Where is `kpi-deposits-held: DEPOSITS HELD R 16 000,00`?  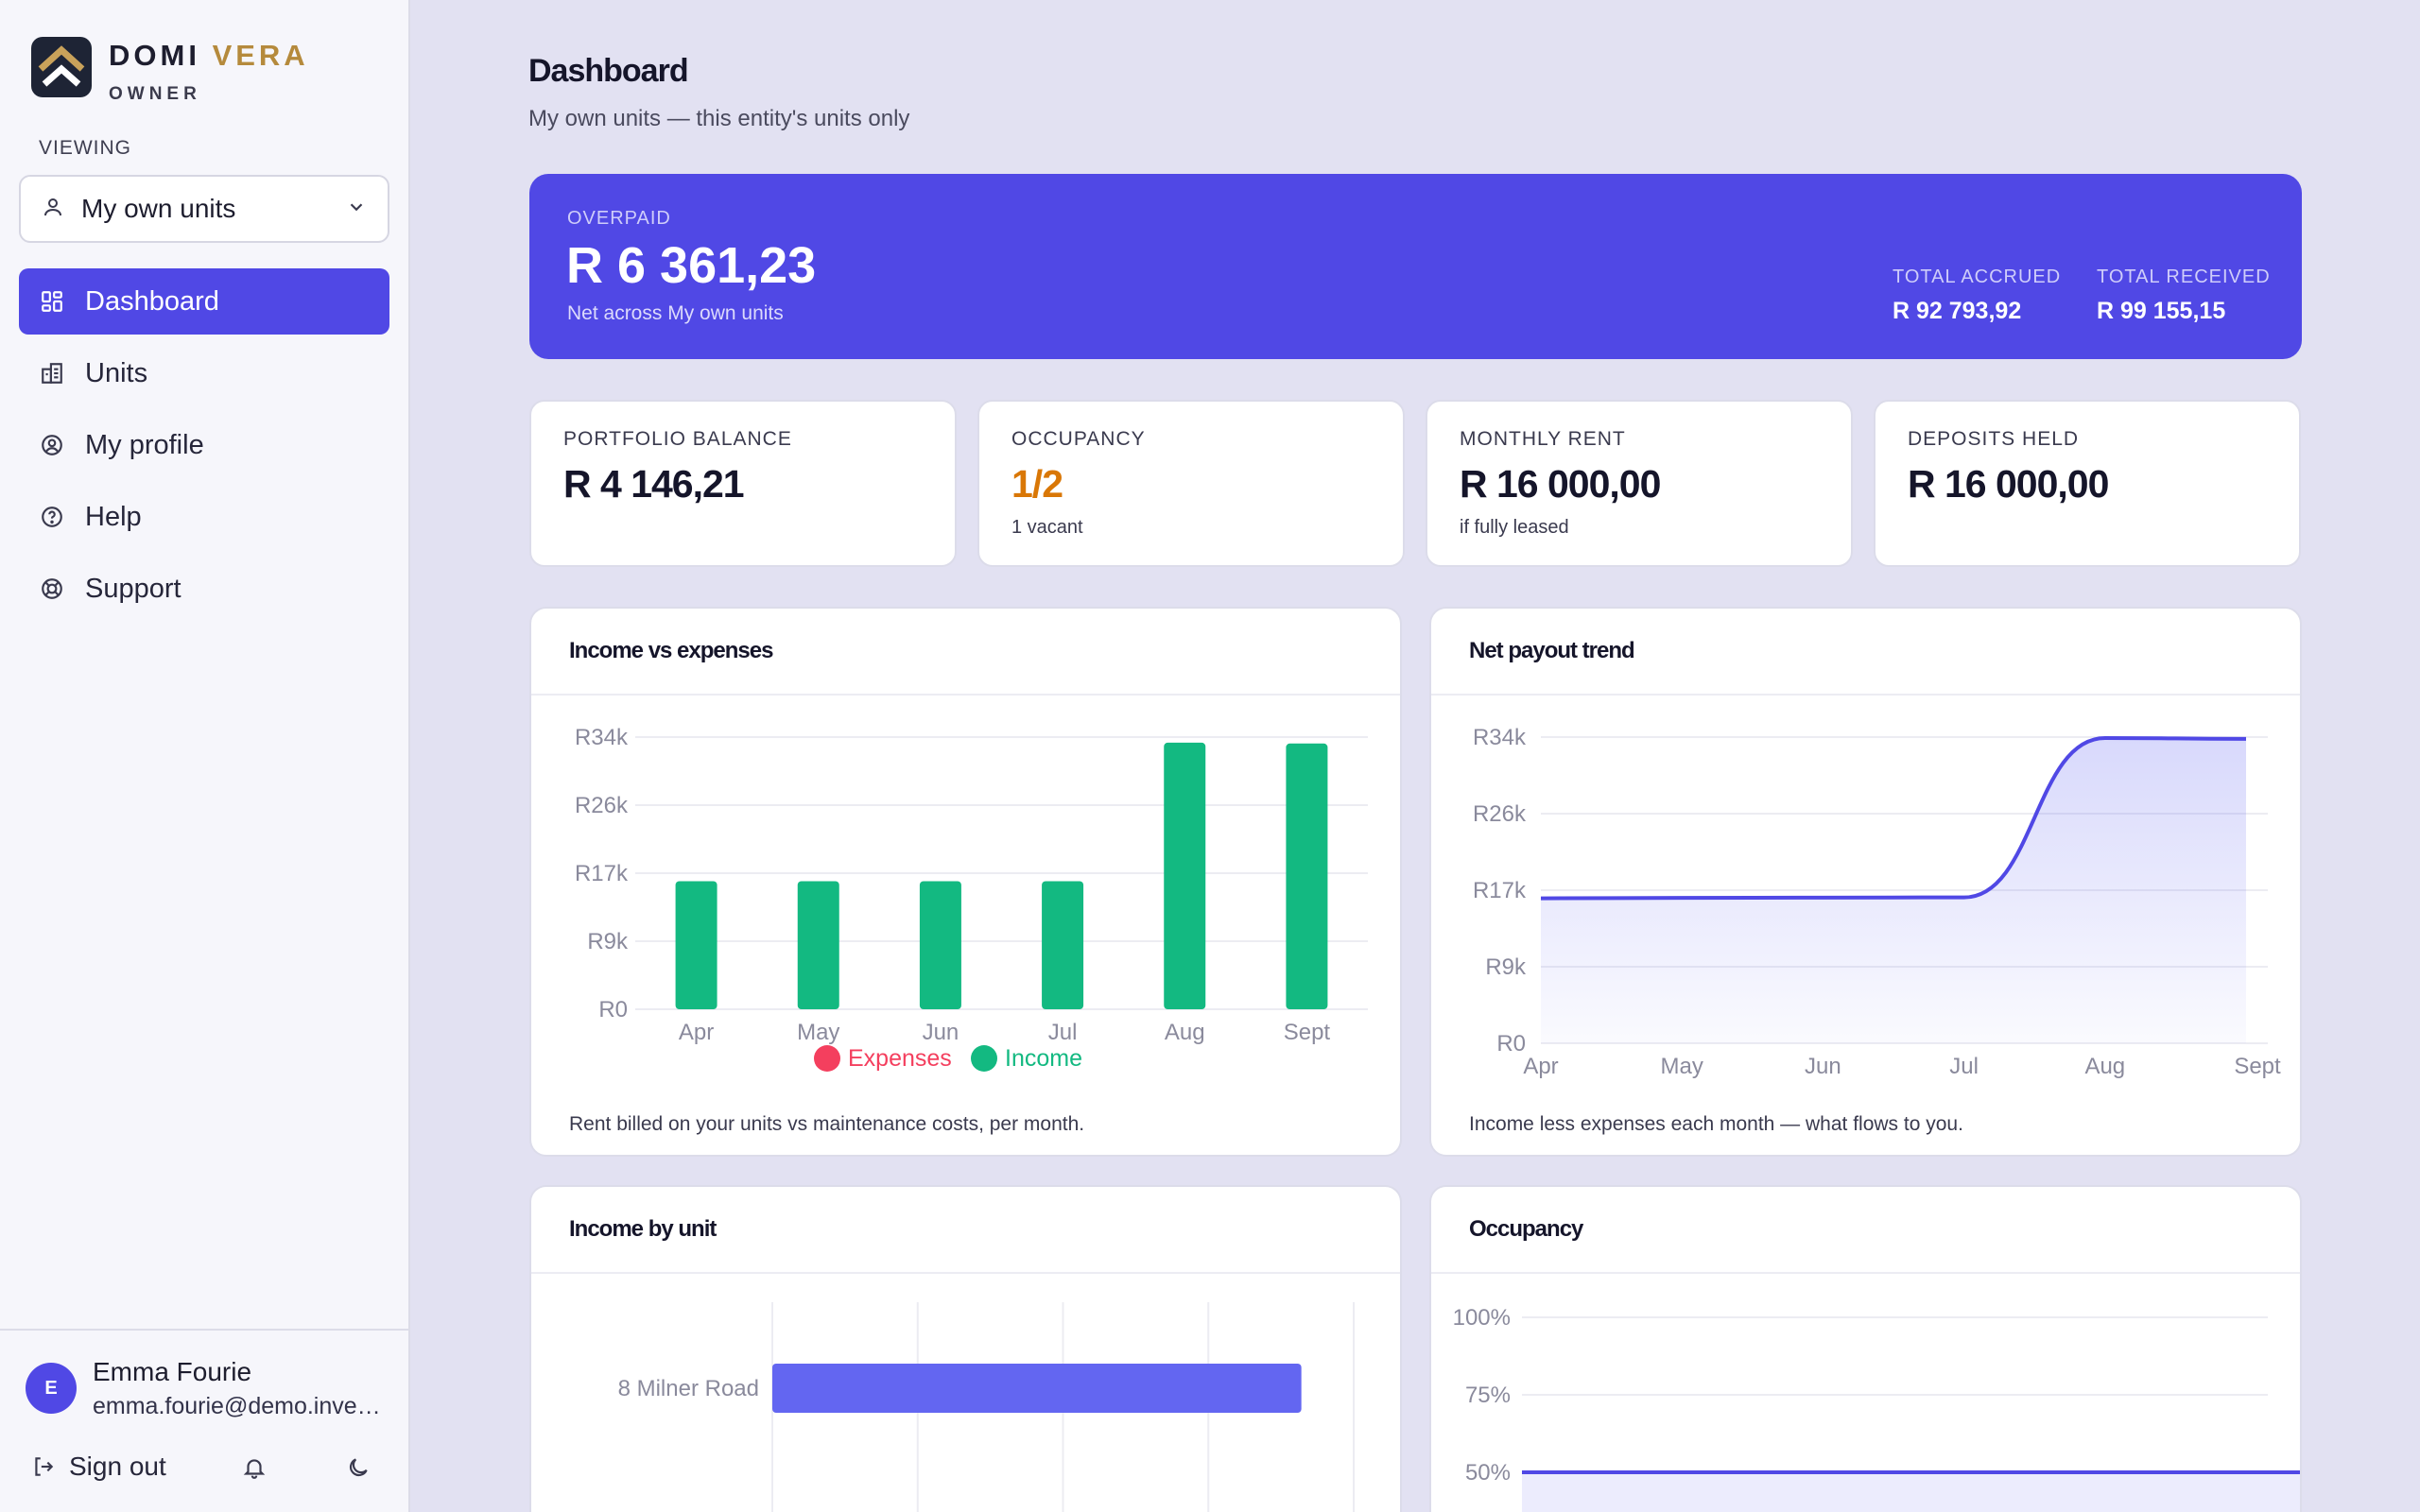 kpi-deposits-held: DEPOSITS HELD R 16 000,00 is located at coordinates (2087, 483).